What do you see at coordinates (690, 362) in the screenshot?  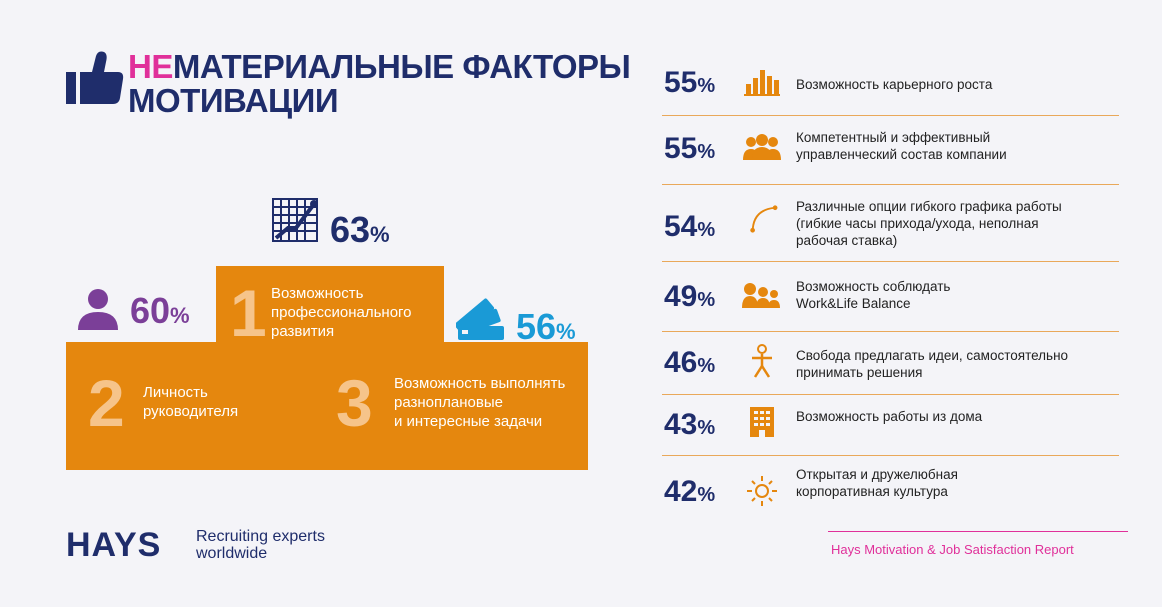 I see `factor-percent: 46%` at bounding box center [690, 362].